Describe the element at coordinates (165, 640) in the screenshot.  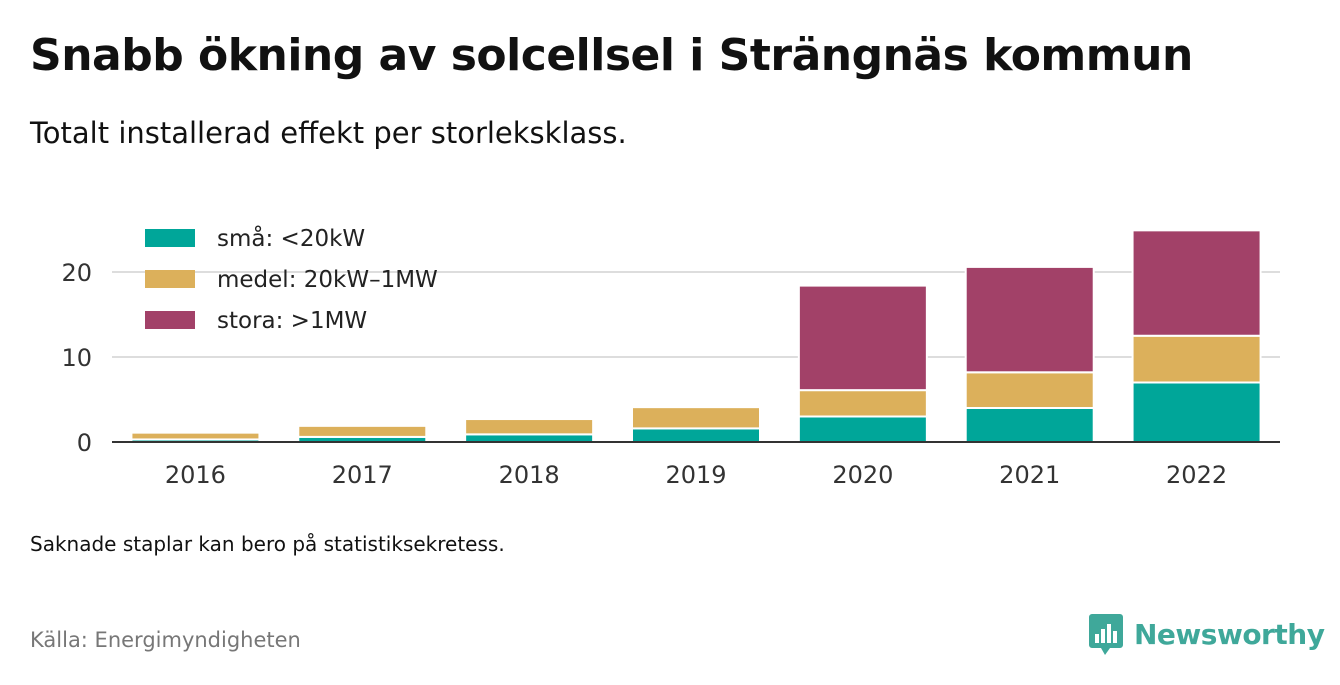
I see `source-credit: Källa: Energimyndigheten` at that location.